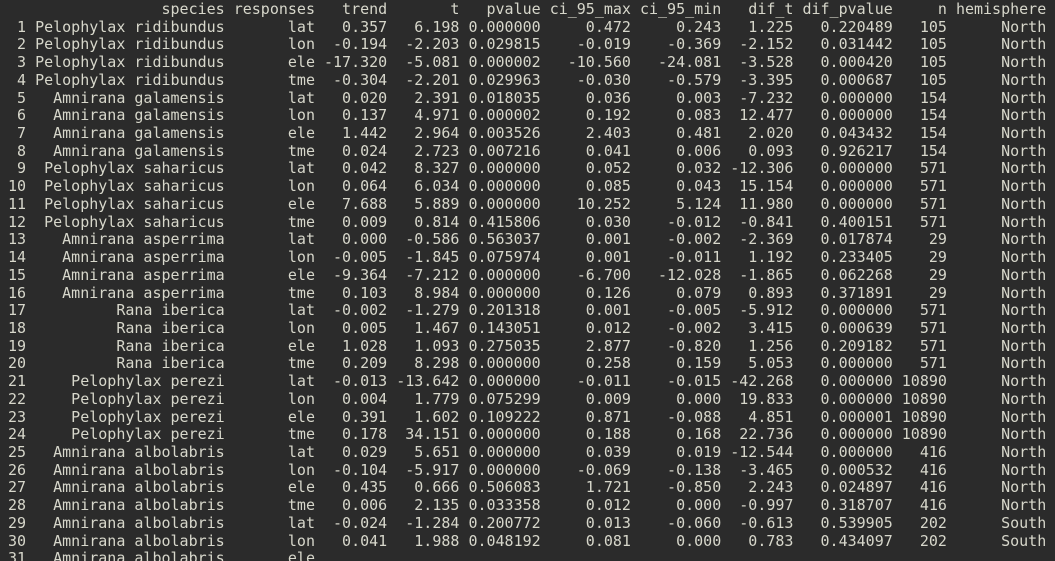  I want to click on cell-row-number: 26, so click(17, 470).